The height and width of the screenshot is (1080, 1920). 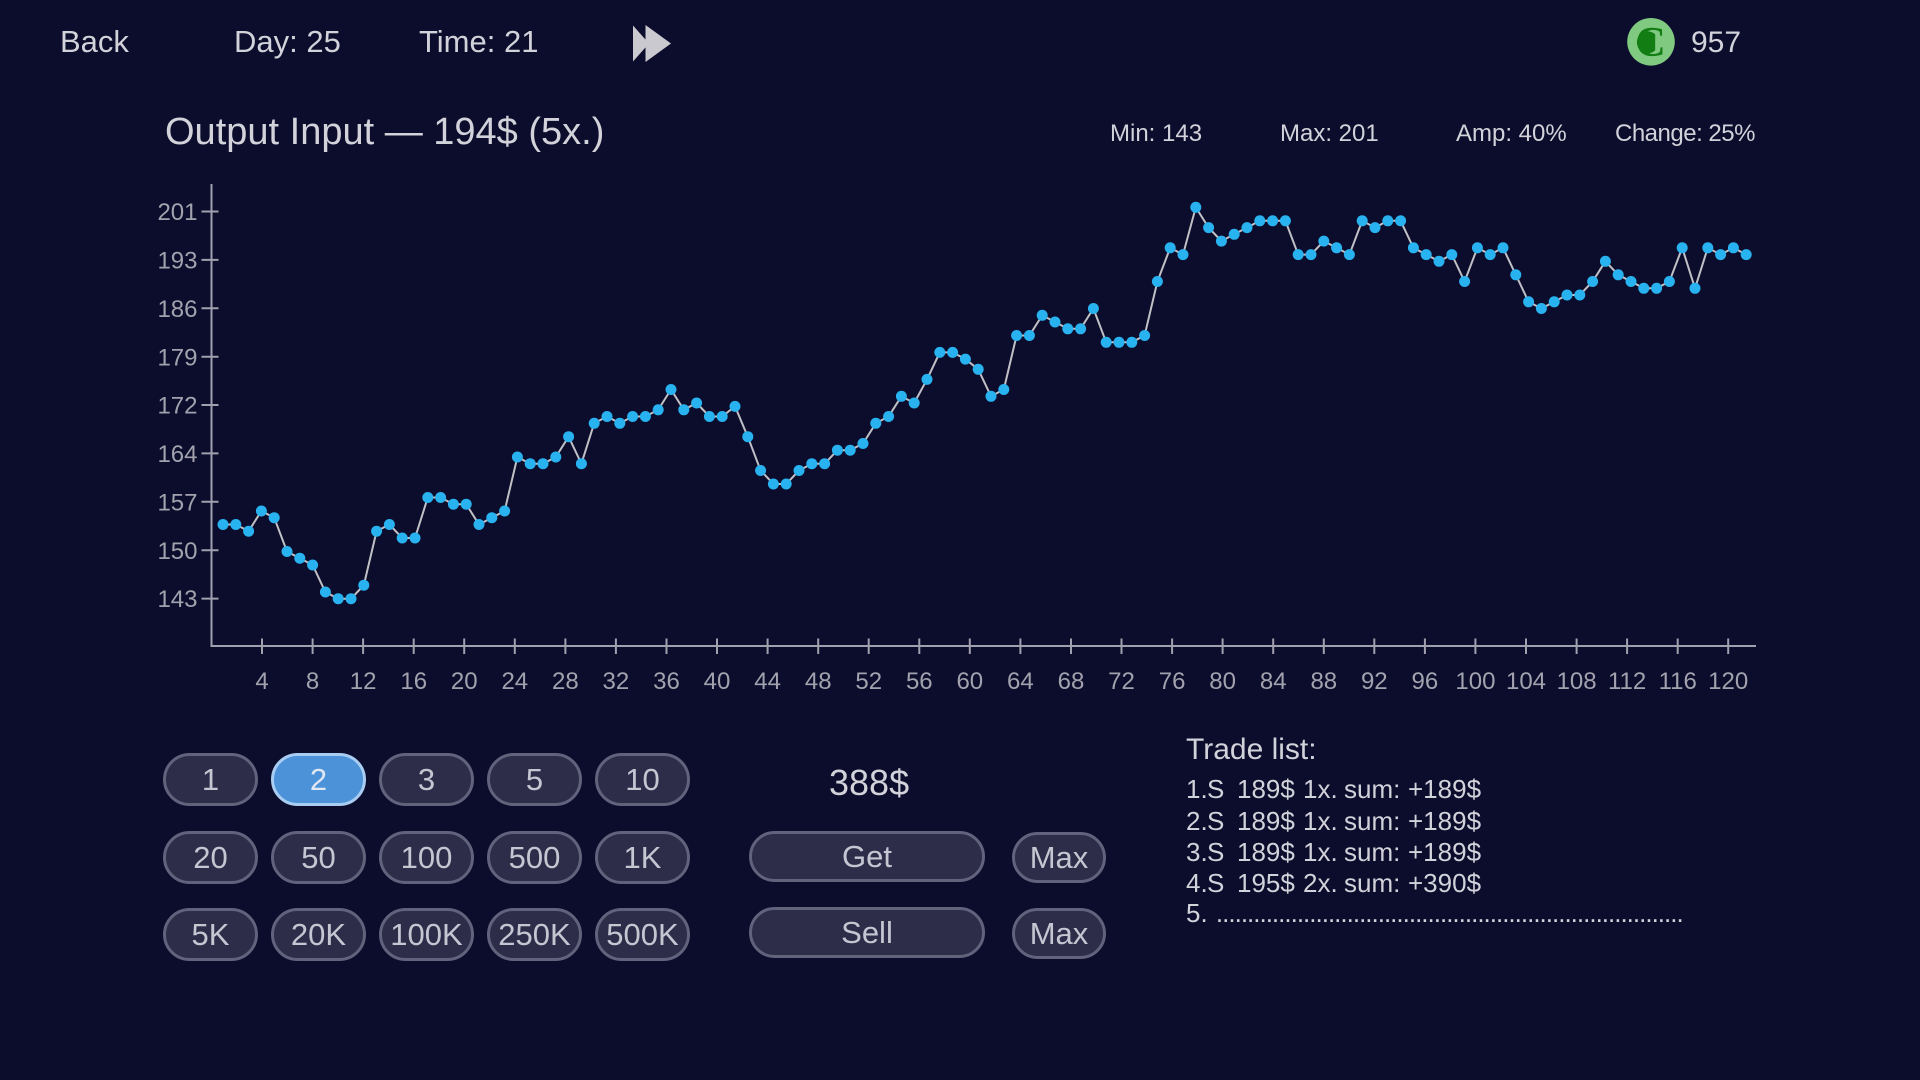 What do you see at coordinates (1071, 681) in the screenshot?
I see `svg-text: 68` at bounding box center [1071, 681].